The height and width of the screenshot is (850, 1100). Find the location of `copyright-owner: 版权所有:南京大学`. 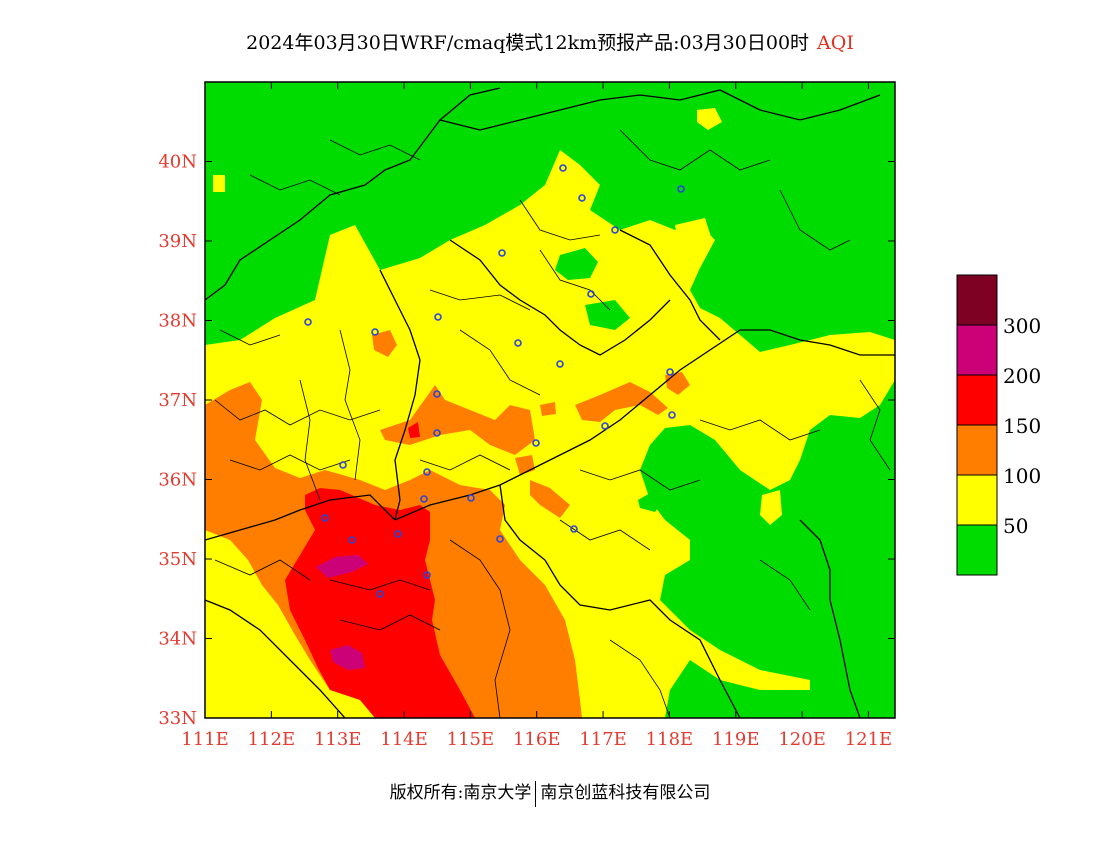

copyright-owner: 版权所有:南京大学 is located at coordinates (460, 793).